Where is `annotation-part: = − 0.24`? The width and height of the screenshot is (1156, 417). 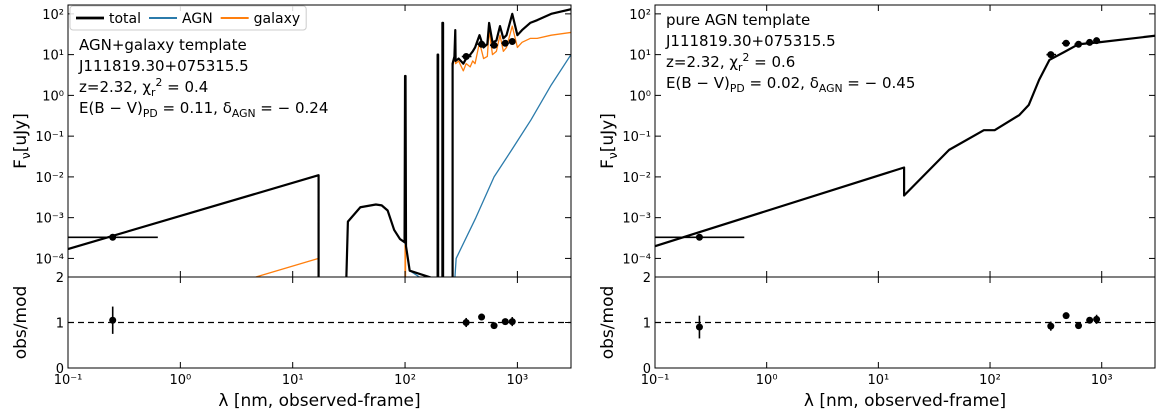
annotation-part: = − 0.24 is located at coordinates (292, 108).